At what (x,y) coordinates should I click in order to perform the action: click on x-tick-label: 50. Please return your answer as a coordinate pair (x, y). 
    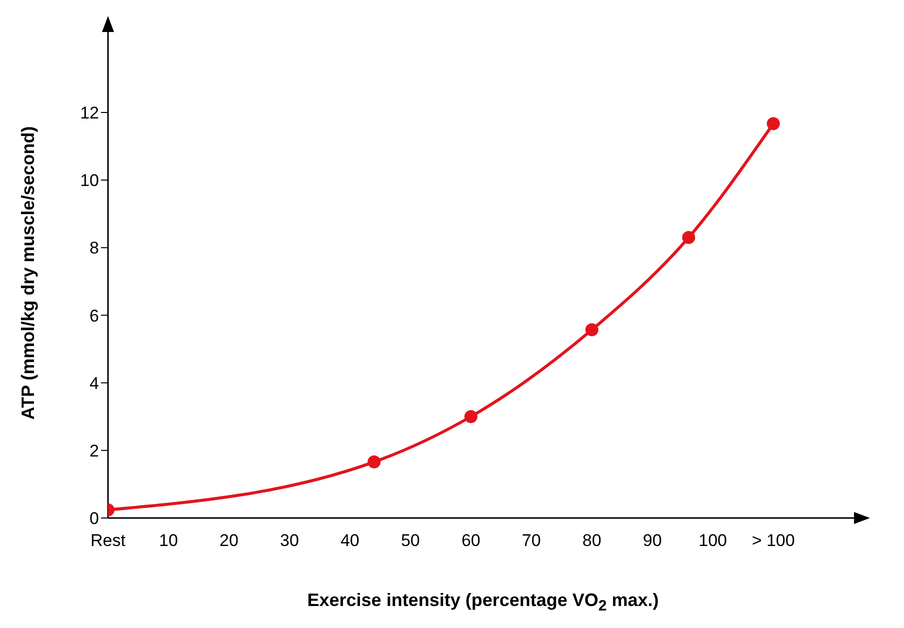
    Looking at the image, I should click on (410, 540).